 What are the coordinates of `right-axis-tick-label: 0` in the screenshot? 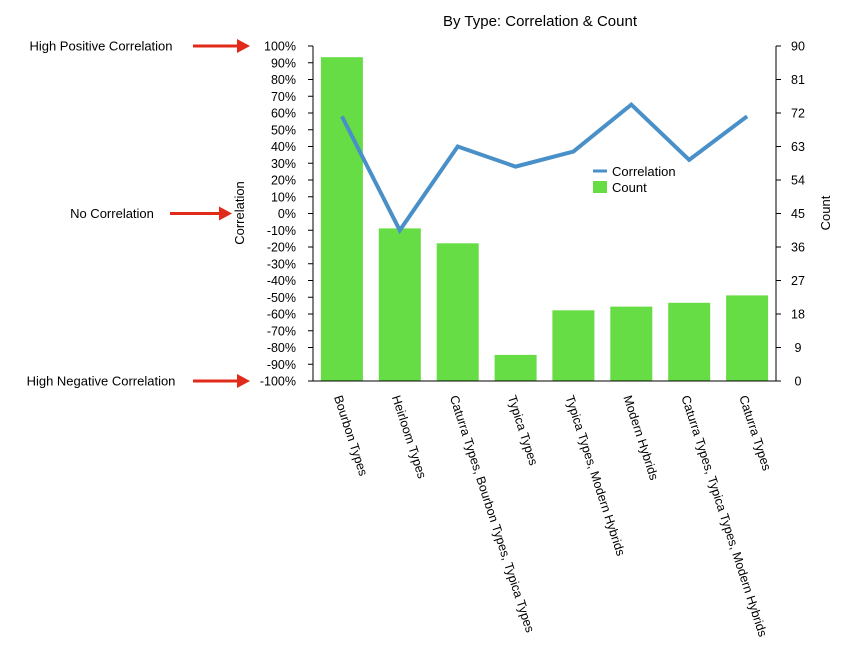 It's located at (798, 382).